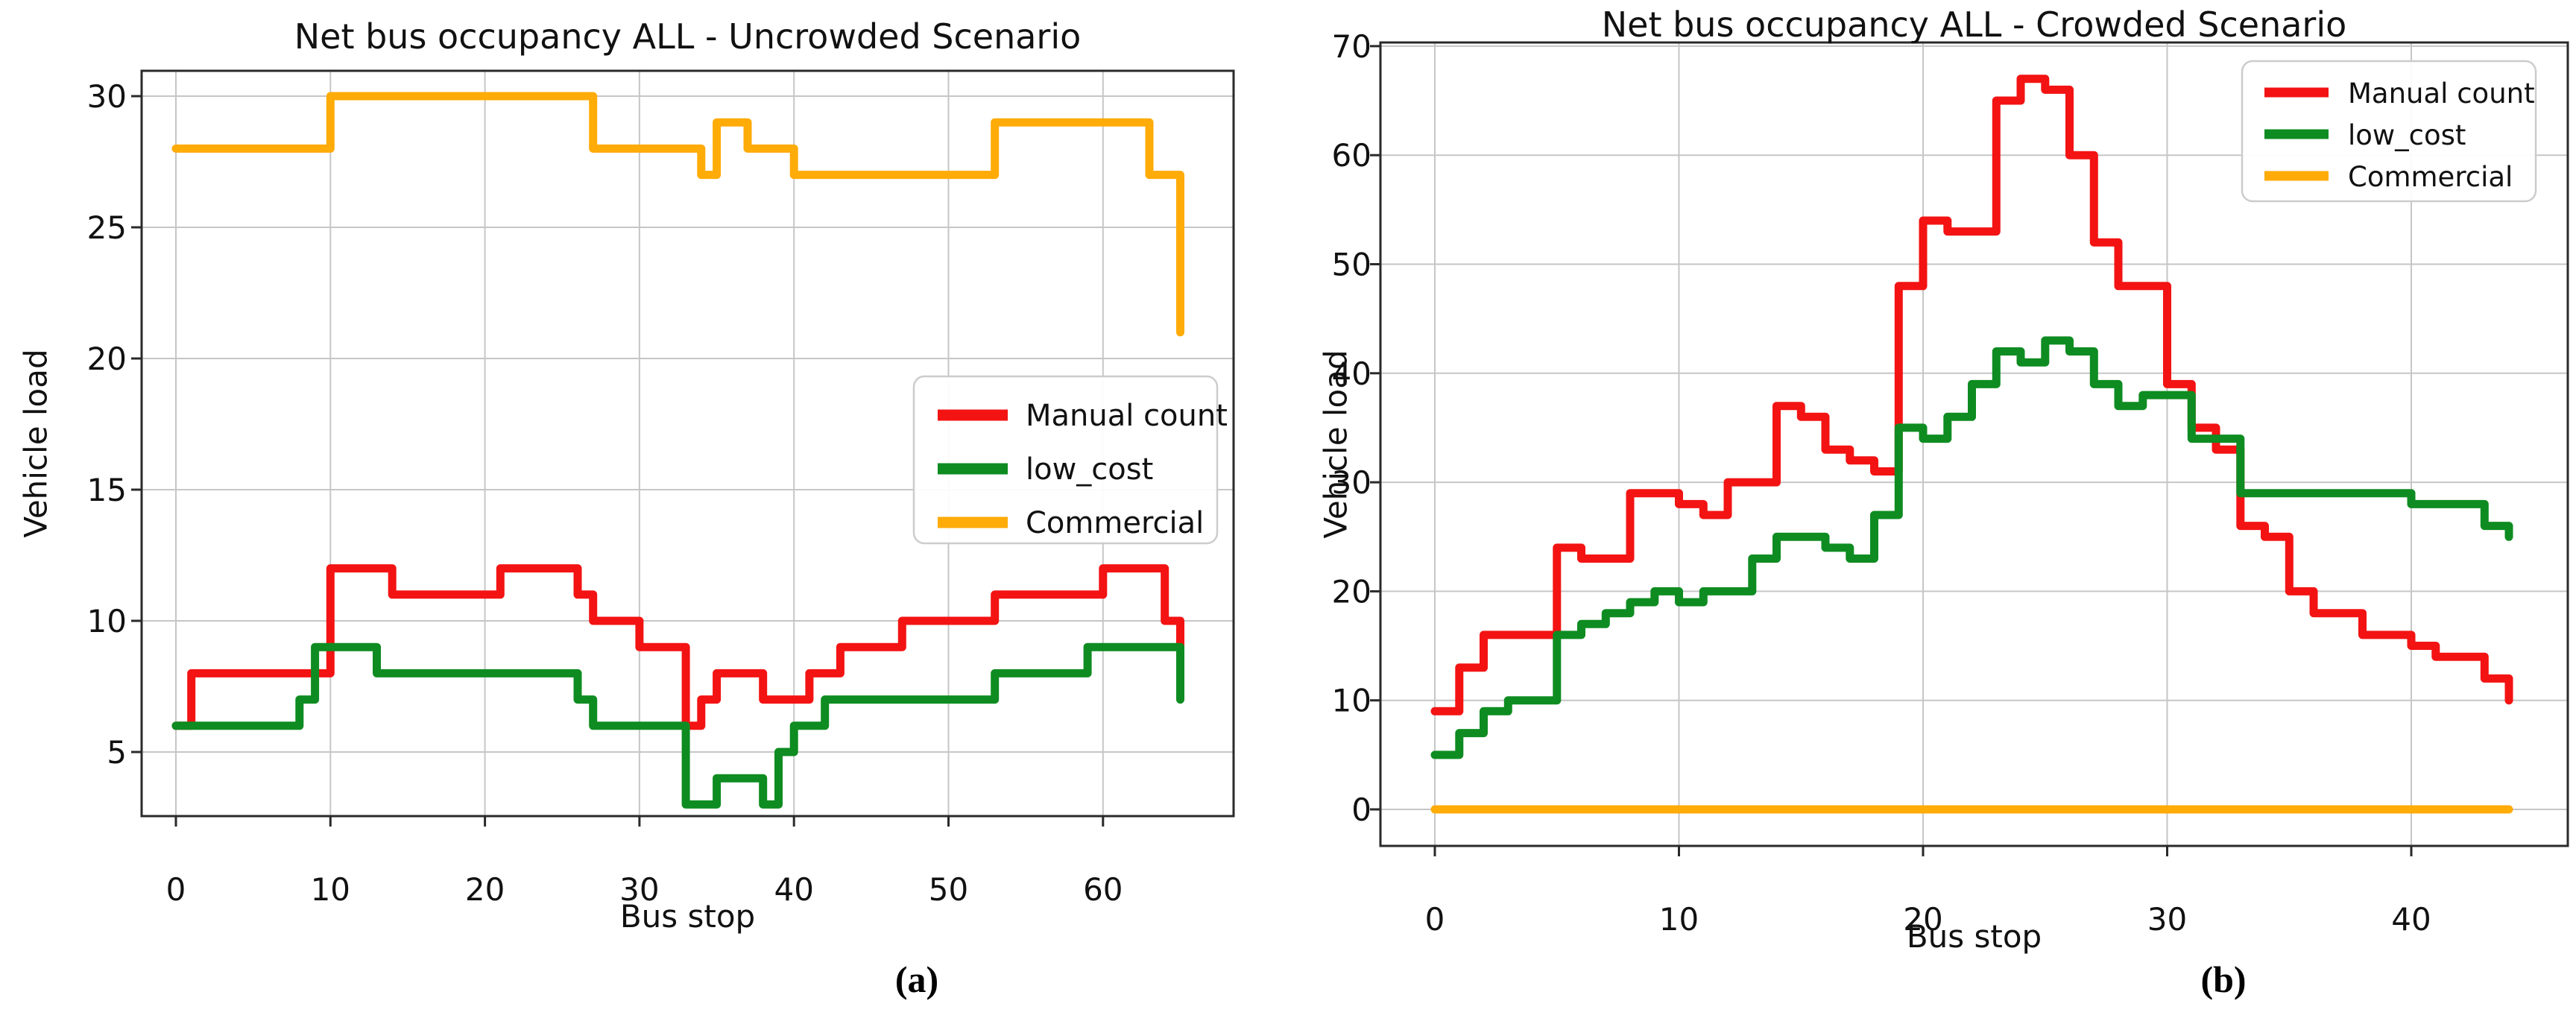  What do you see at coordinates (1351, 374) in the screenshot?
I see `y-tick-label: 40` at bounding box center [1351, 374].